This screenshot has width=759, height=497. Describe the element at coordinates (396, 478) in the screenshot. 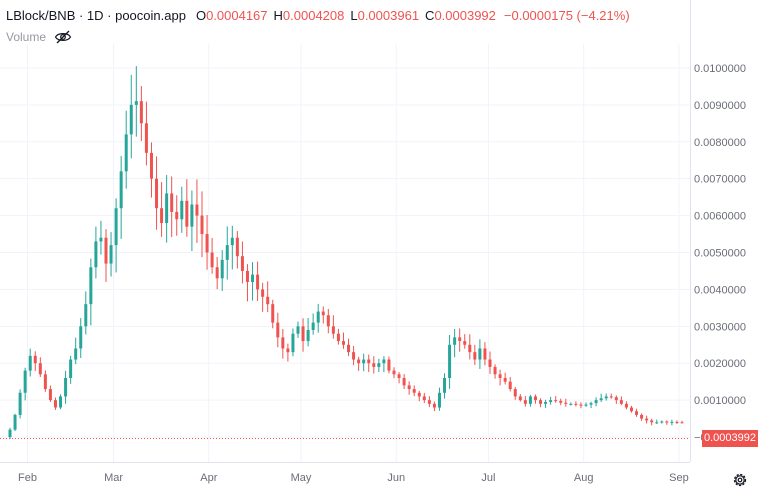

I see `time-tick-label: Jun` at that location.